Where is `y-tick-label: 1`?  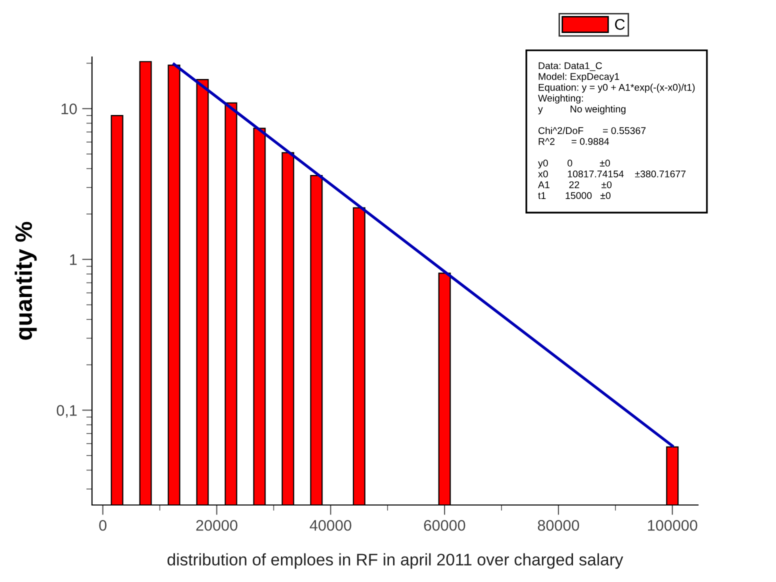 y-tick-label: 1 is located at coordinates (73, 259).